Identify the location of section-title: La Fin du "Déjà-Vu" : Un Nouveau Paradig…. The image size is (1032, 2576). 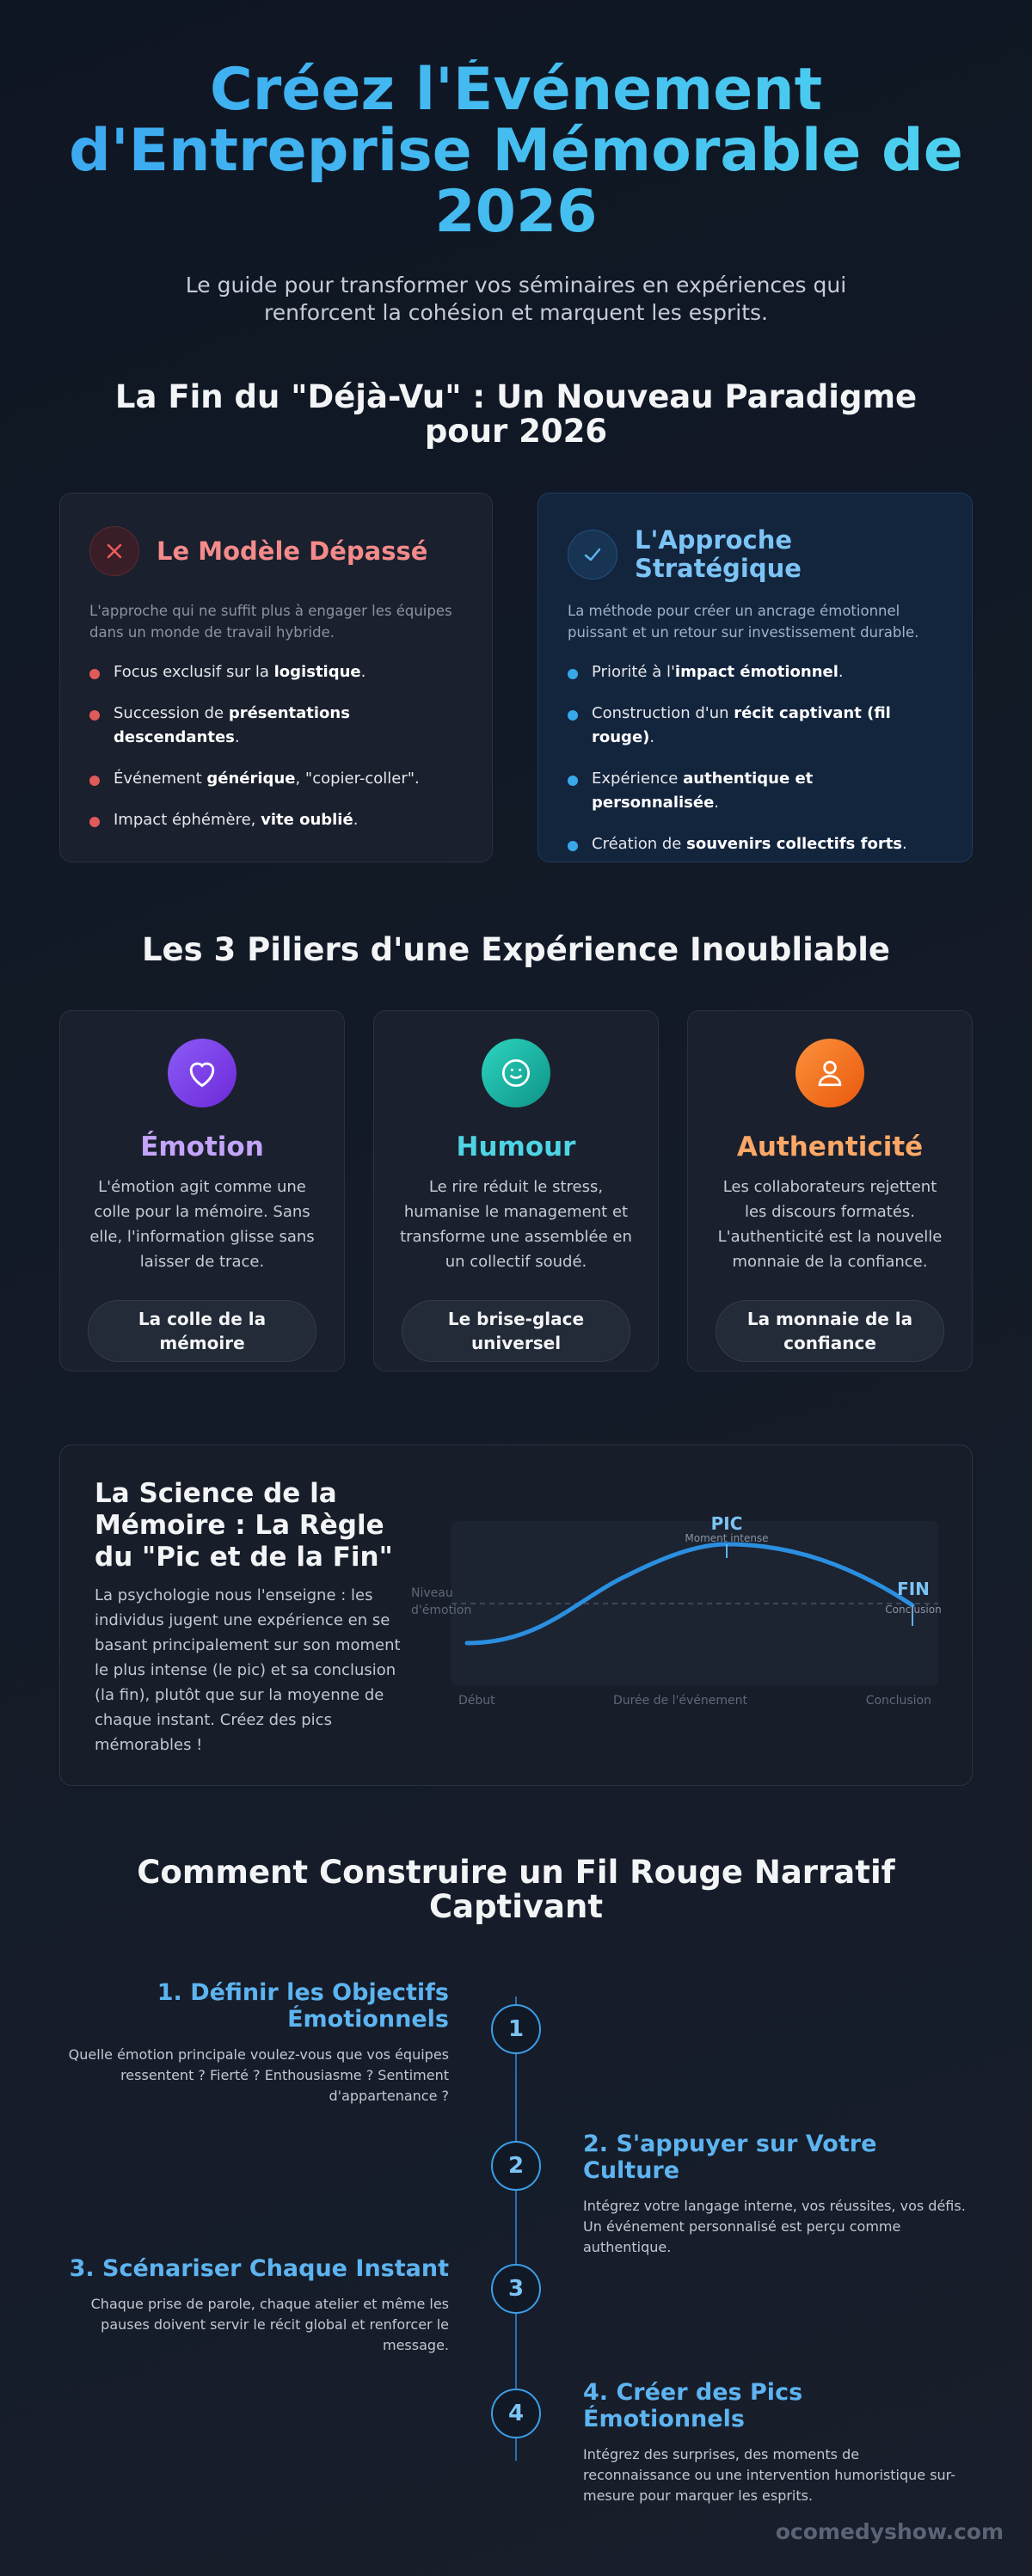
(516, 414).